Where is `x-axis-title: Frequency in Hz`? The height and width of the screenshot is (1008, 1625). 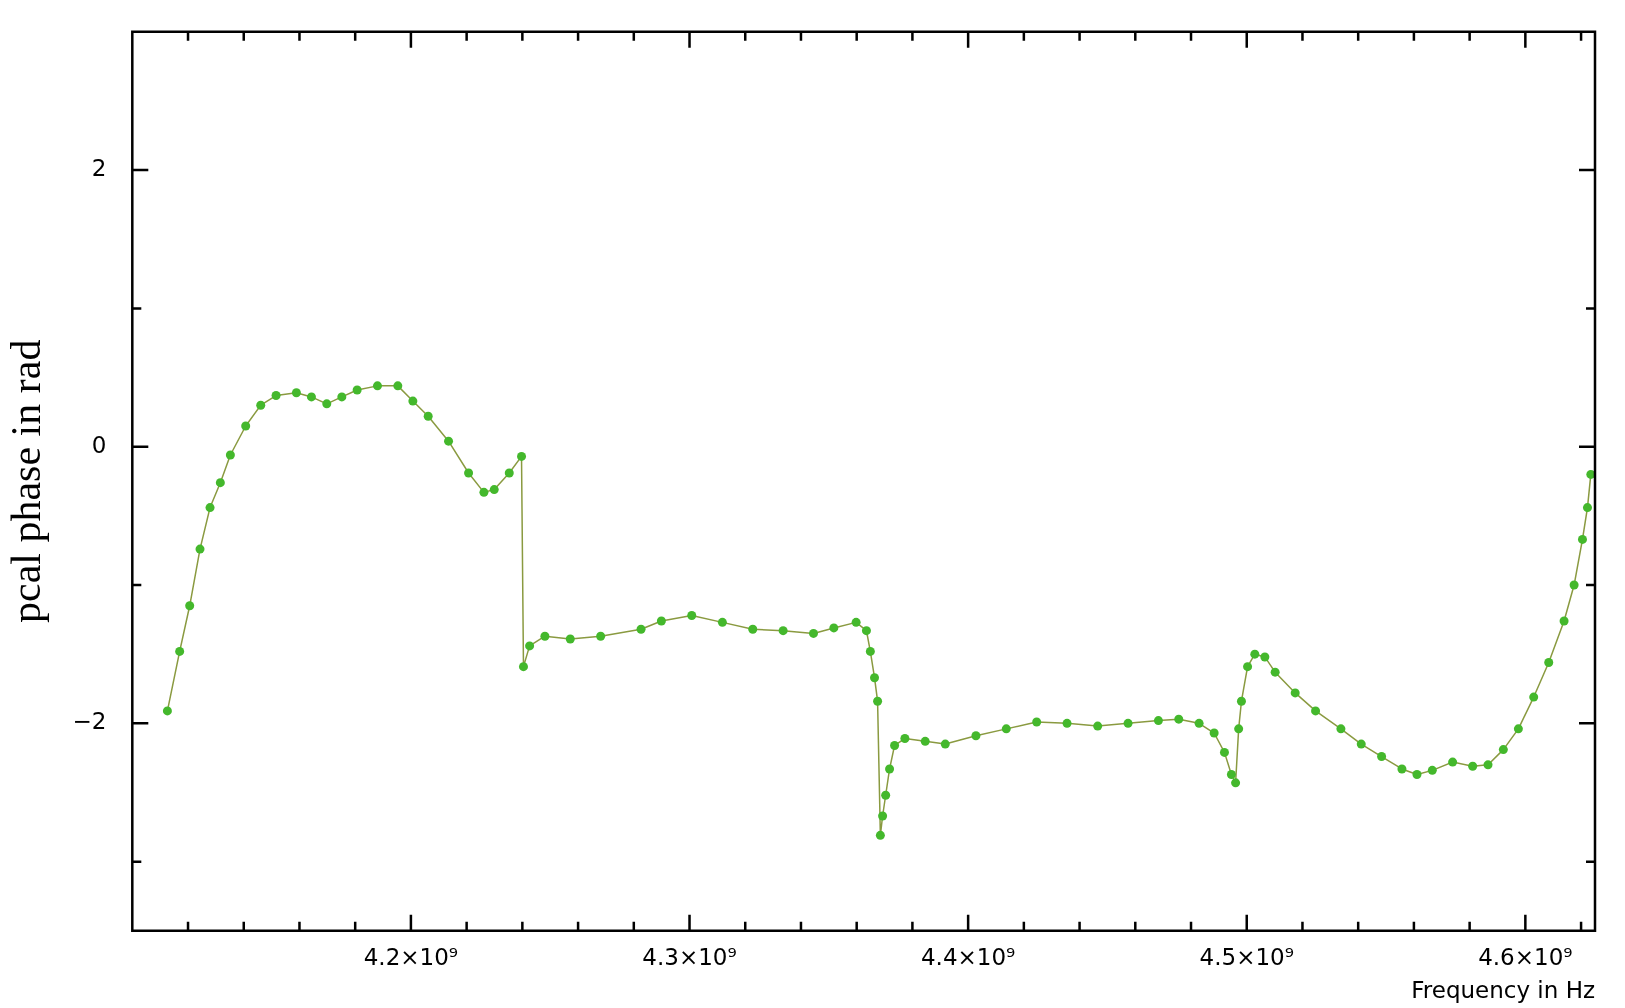
x-axis-title: Frequency in Hz is located at coordinates (1503, 990).